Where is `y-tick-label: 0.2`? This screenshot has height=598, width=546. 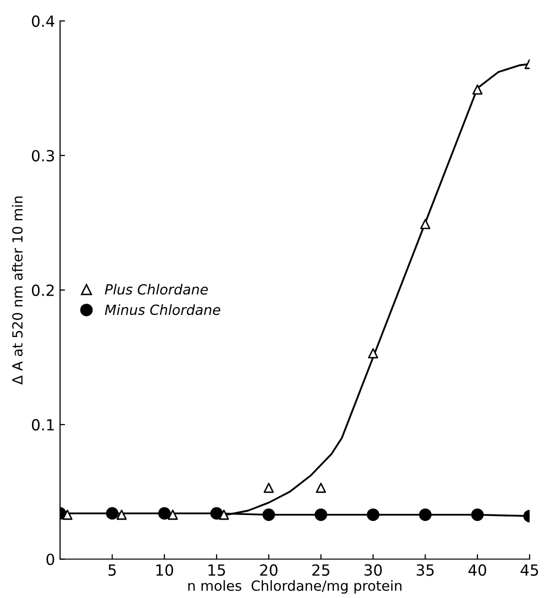 y-tick-label: 0.2 is located at coordinates (43, 290).